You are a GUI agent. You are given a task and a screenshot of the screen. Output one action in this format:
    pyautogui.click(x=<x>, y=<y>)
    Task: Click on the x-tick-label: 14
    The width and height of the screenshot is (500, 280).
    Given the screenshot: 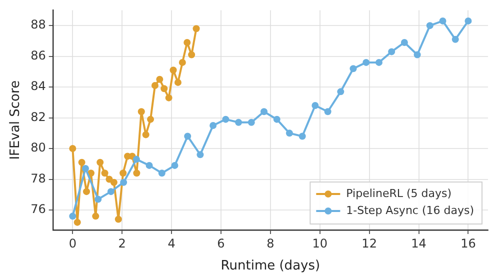 What is the action you would take?
    pyautogui.click(x=418, y=243)
    